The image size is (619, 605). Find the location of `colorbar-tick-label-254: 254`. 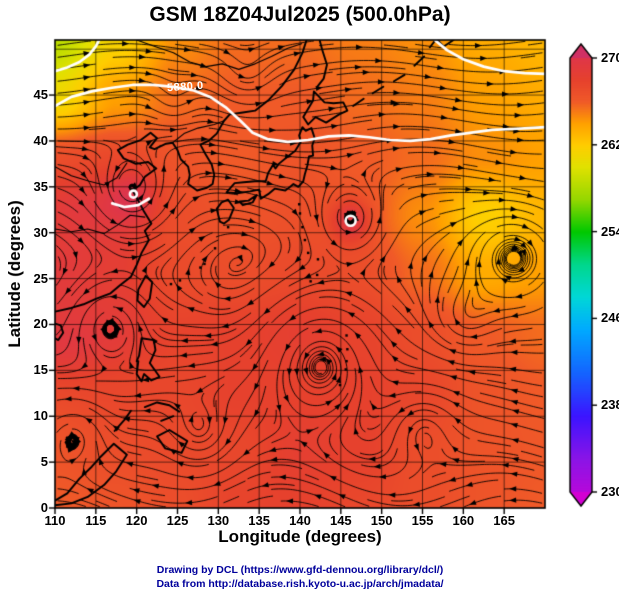

colorbar-tick-label-254: 254 is located at coordinates (610, 231).